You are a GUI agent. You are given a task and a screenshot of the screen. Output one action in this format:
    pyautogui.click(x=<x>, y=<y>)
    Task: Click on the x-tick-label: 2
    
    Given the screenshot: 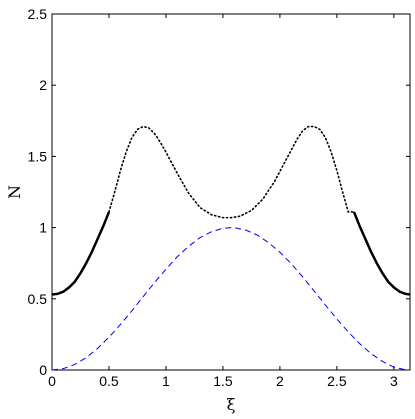 What is the action you would take?
    pyautogui.click(x=280, y=381)
    